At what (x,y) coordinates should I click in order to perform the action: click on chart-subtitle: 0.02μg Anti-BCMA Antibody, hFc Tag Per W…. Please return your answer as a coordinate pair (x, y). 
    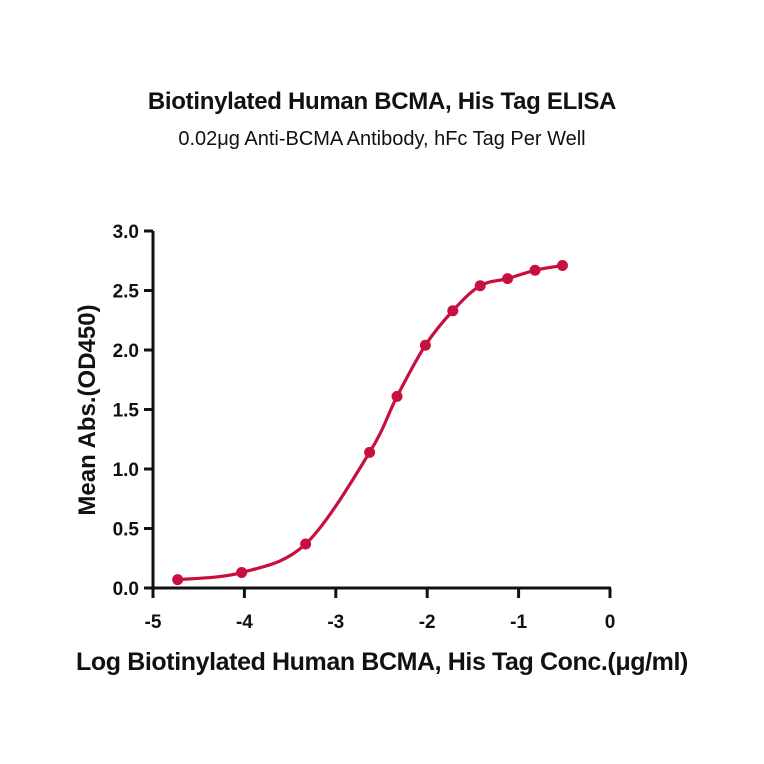
    Looking at the image, I should click on (382, 139).